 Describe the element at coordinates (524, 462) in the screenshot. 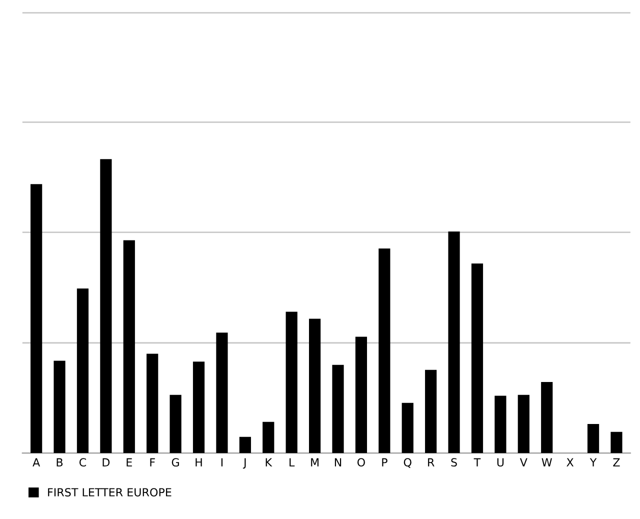

I see `x-tick-label: V` at that location.